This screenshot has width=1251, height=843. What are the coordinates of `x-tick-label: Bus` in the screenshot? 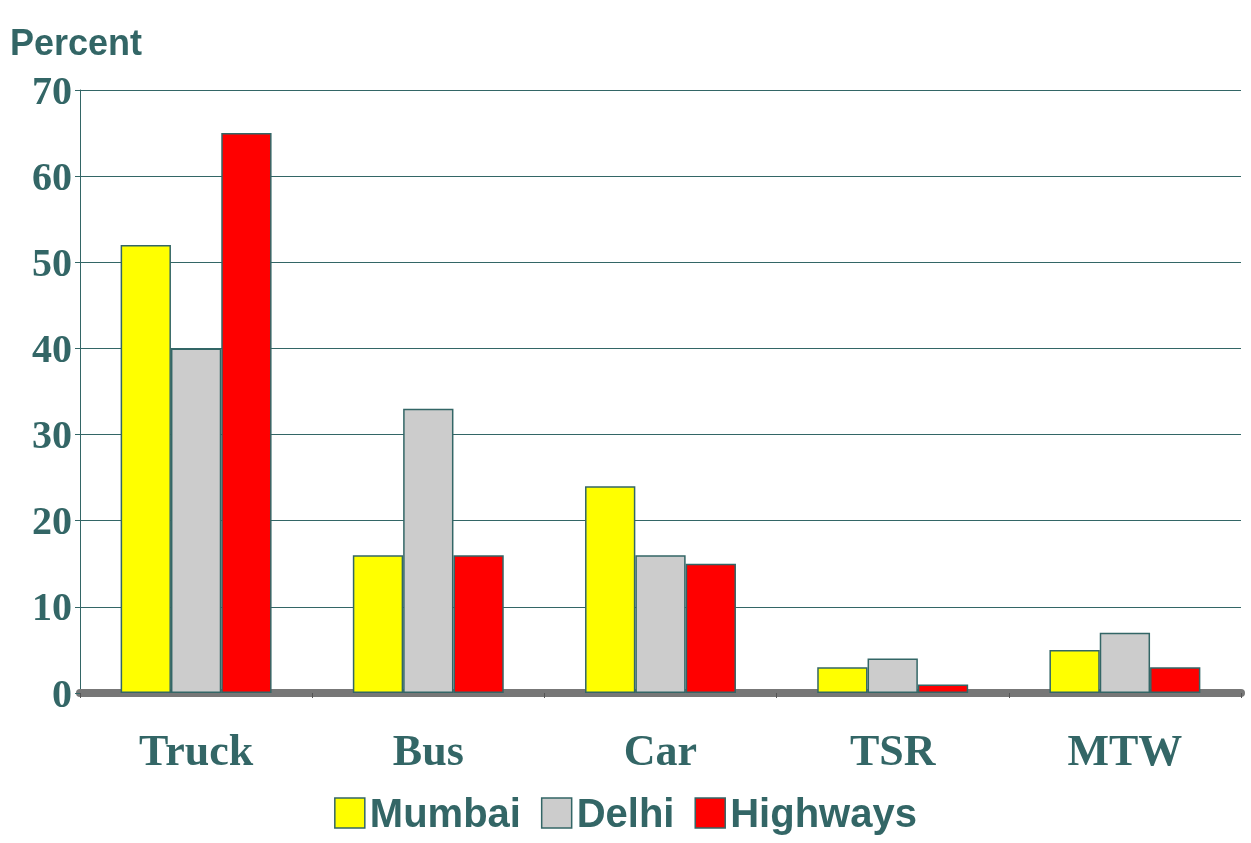 It's located at (428, 750).